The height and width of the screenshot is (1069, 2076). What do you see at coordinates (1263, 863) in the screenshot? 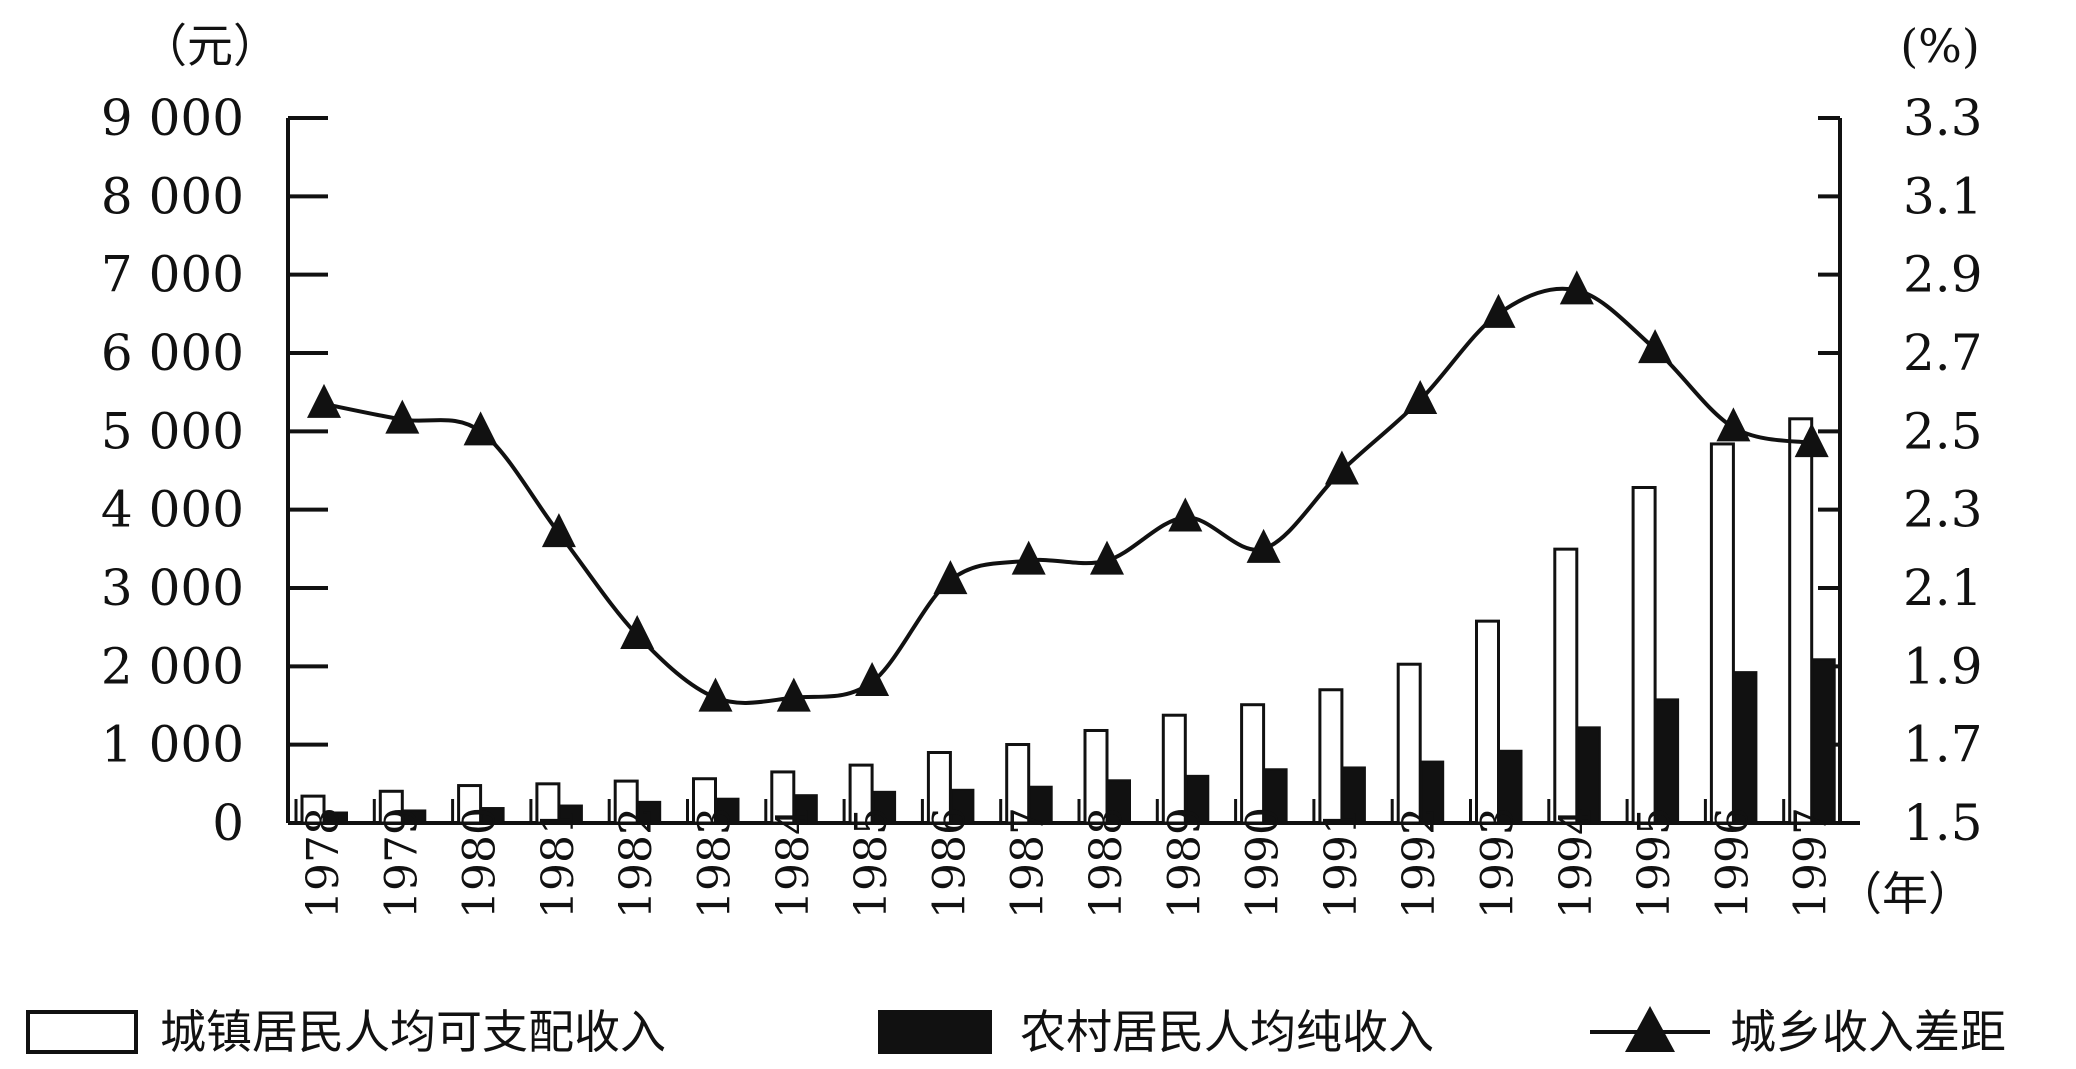
I see `year-label: 1990` at bounding box center [1263, 863].